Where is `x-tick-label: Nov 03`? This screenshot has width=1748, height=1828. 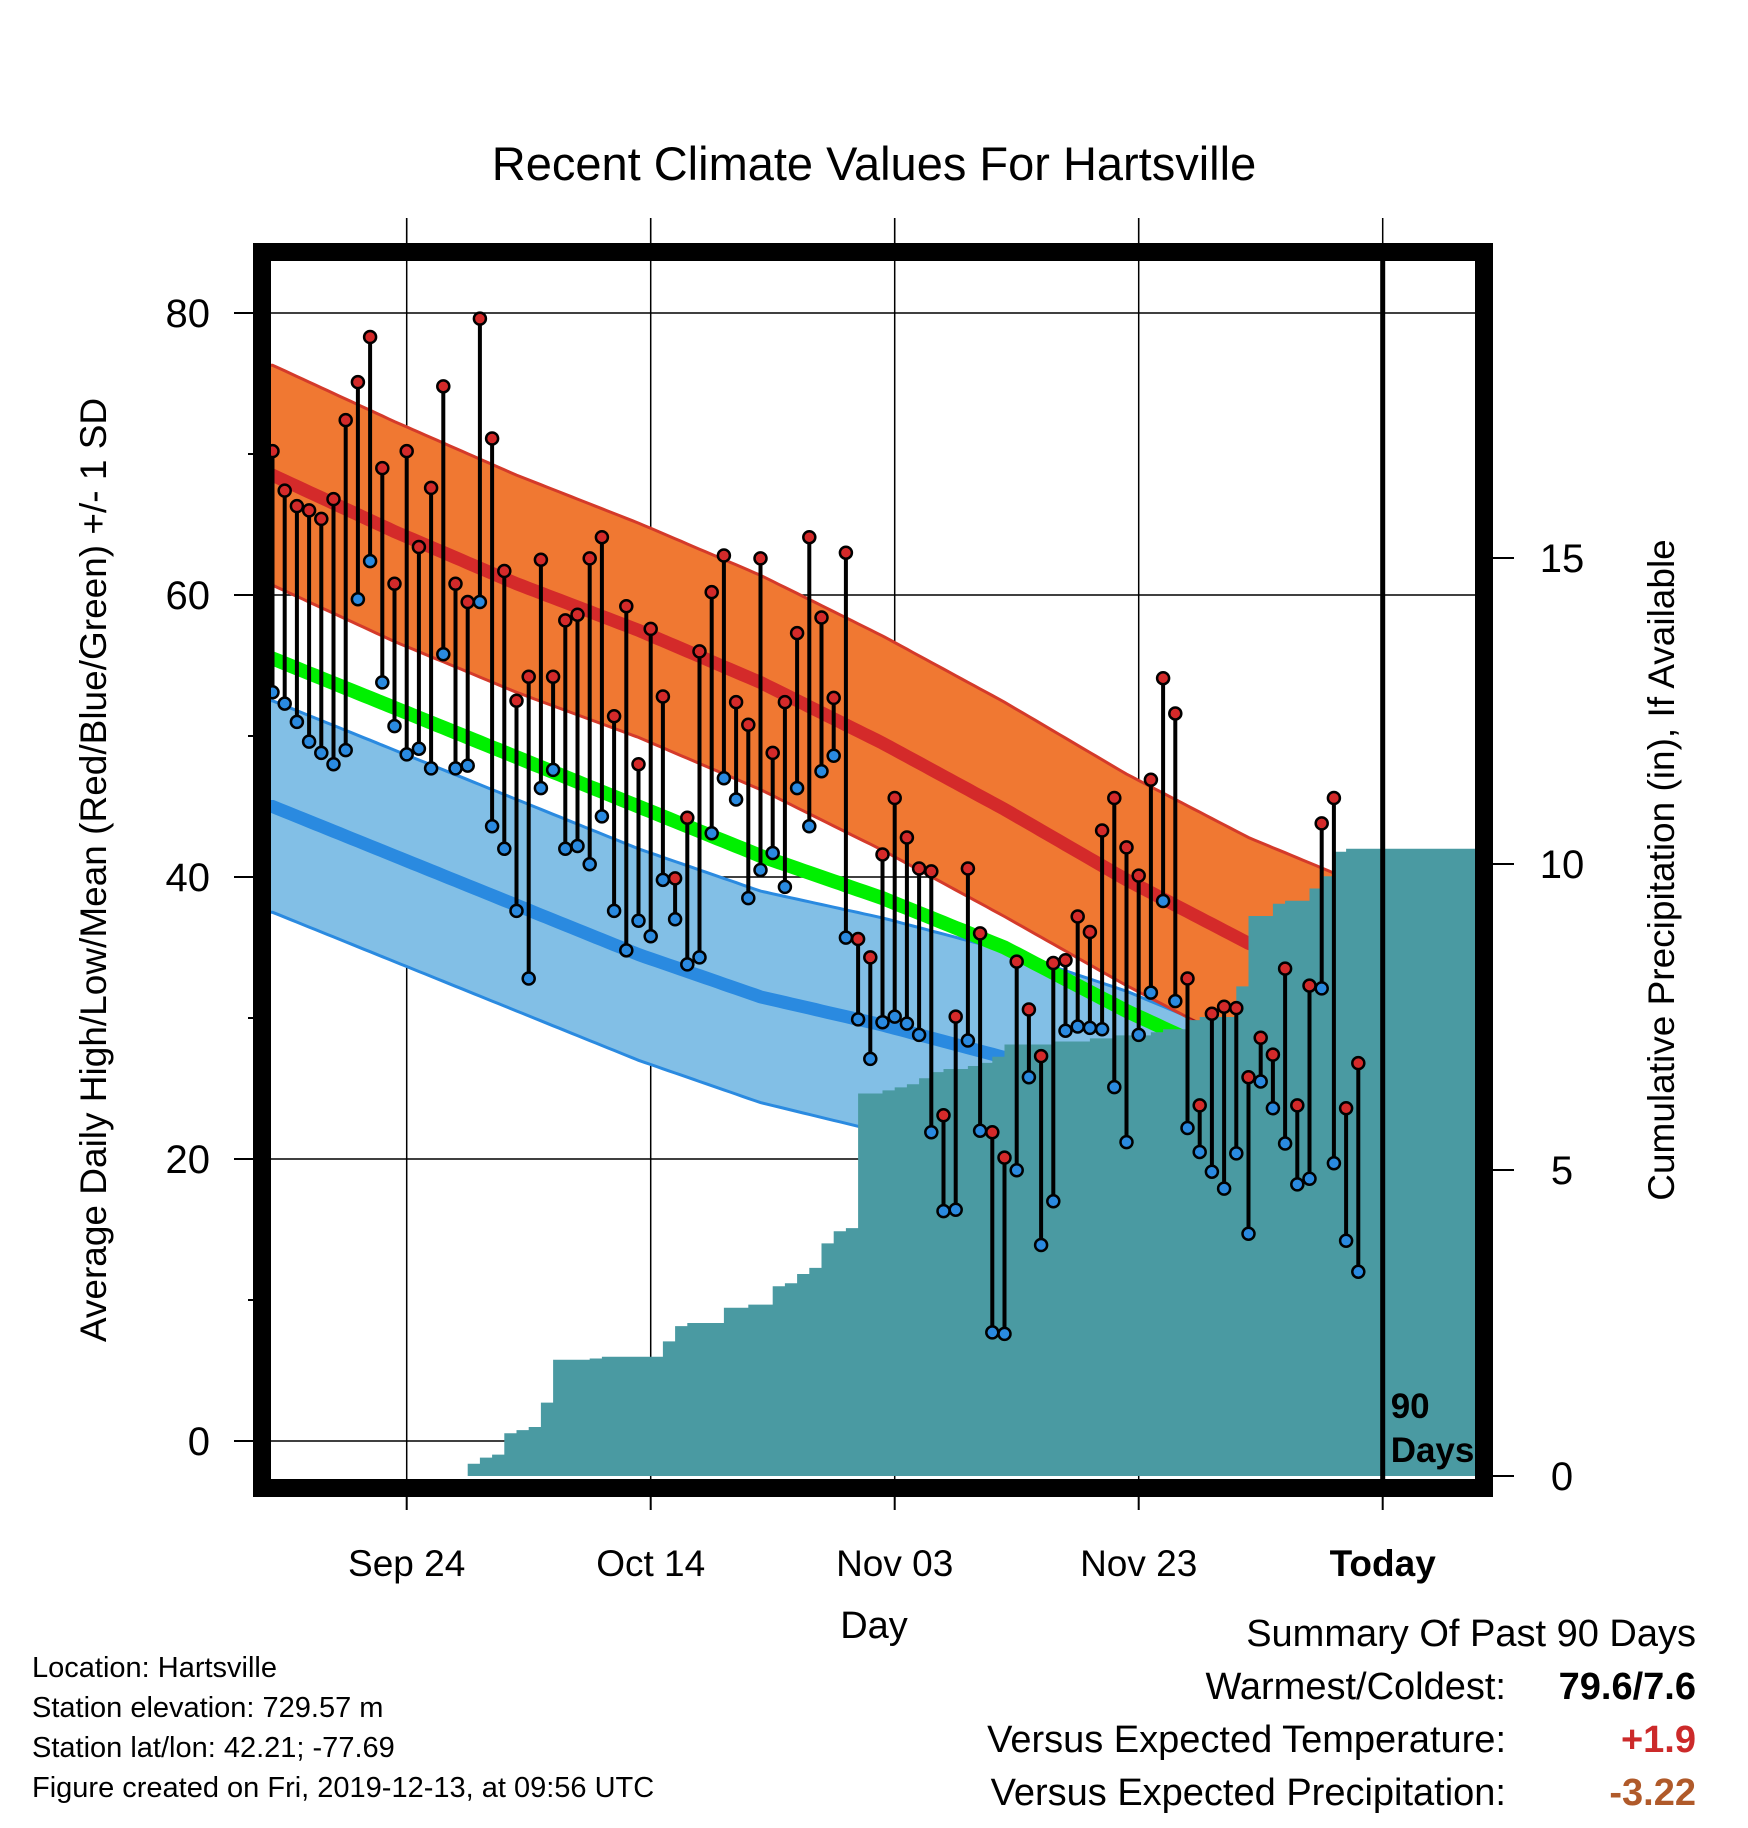 x-tick-label: Nov 03 is located at coordinates (894, 1563).